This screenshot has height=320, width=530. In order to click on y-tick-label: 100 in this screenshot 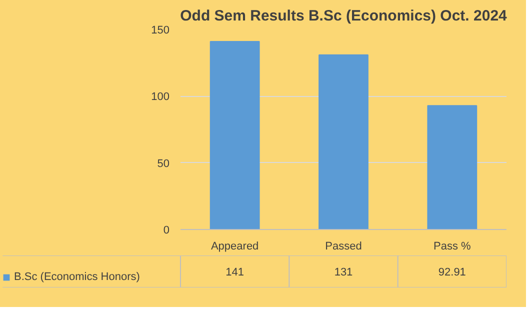, I will do `click(160, 97)`.